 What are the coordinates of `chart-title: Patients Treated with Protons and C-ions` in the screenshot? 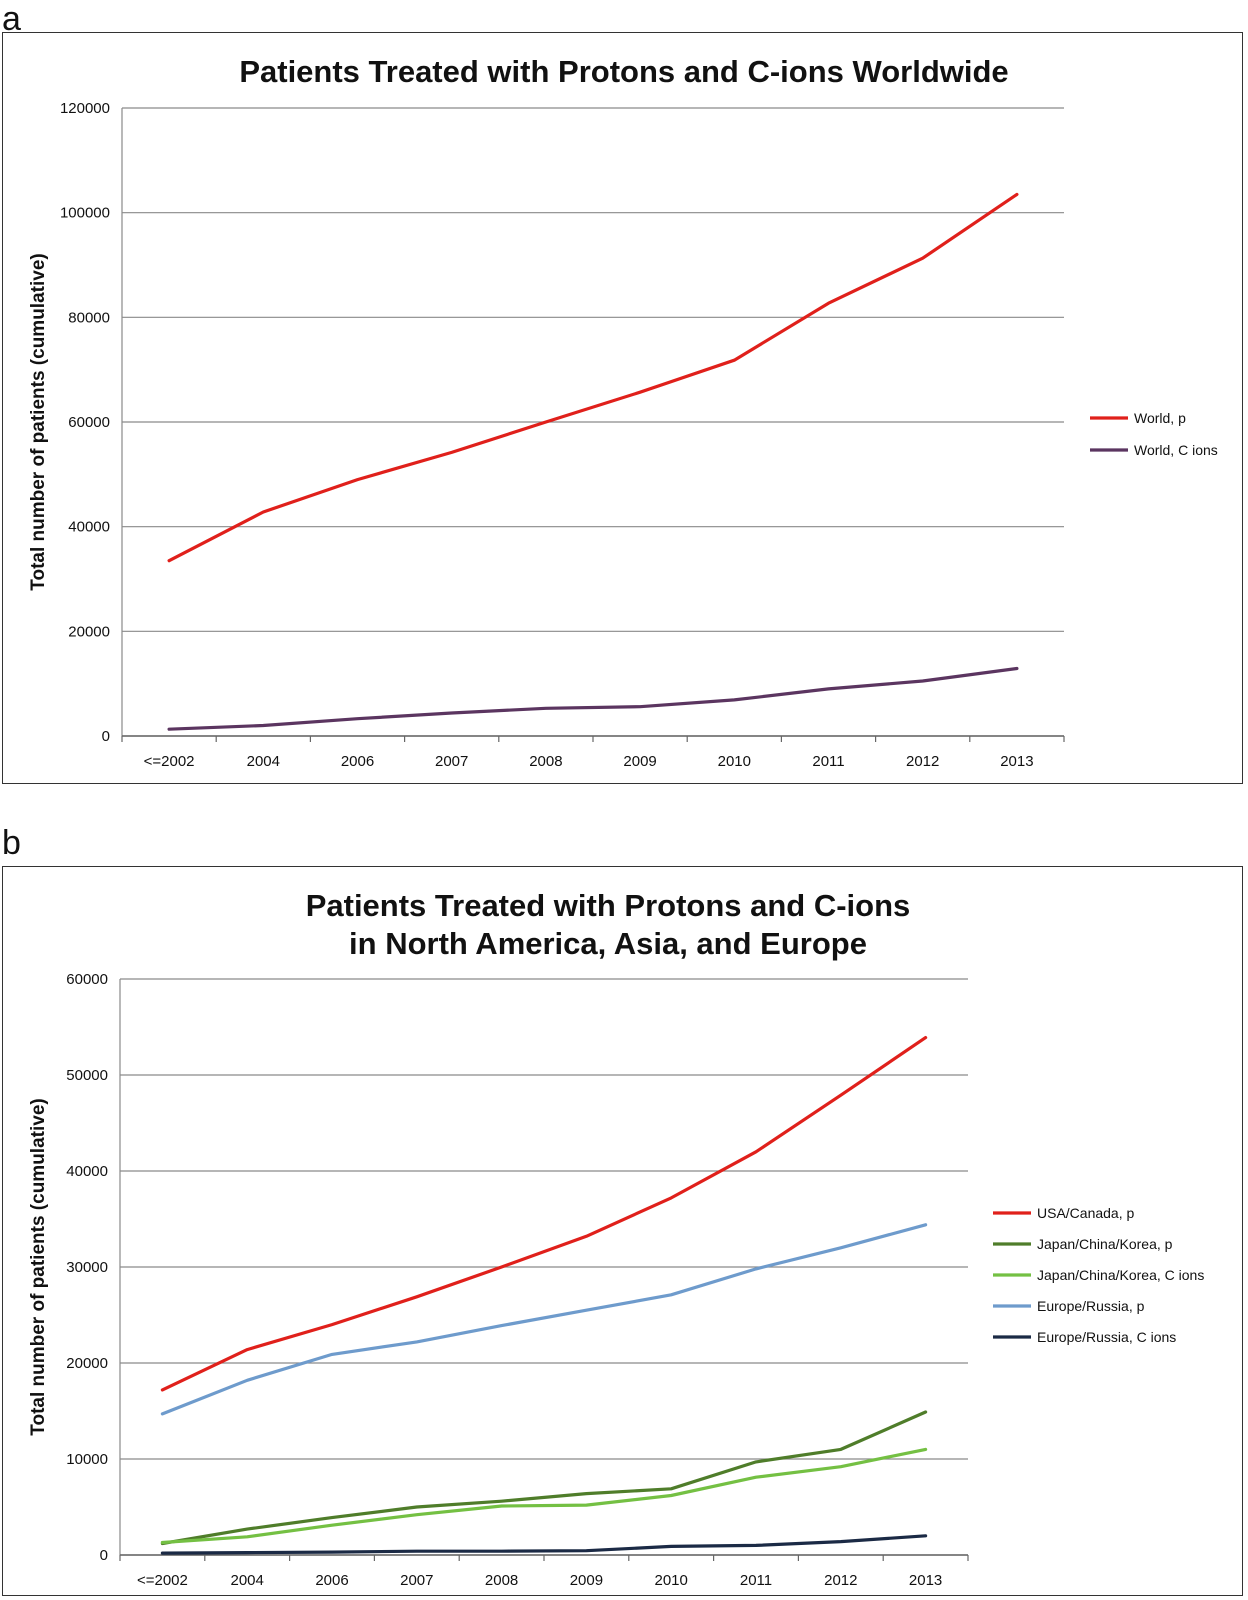 It's located at (608, 905).